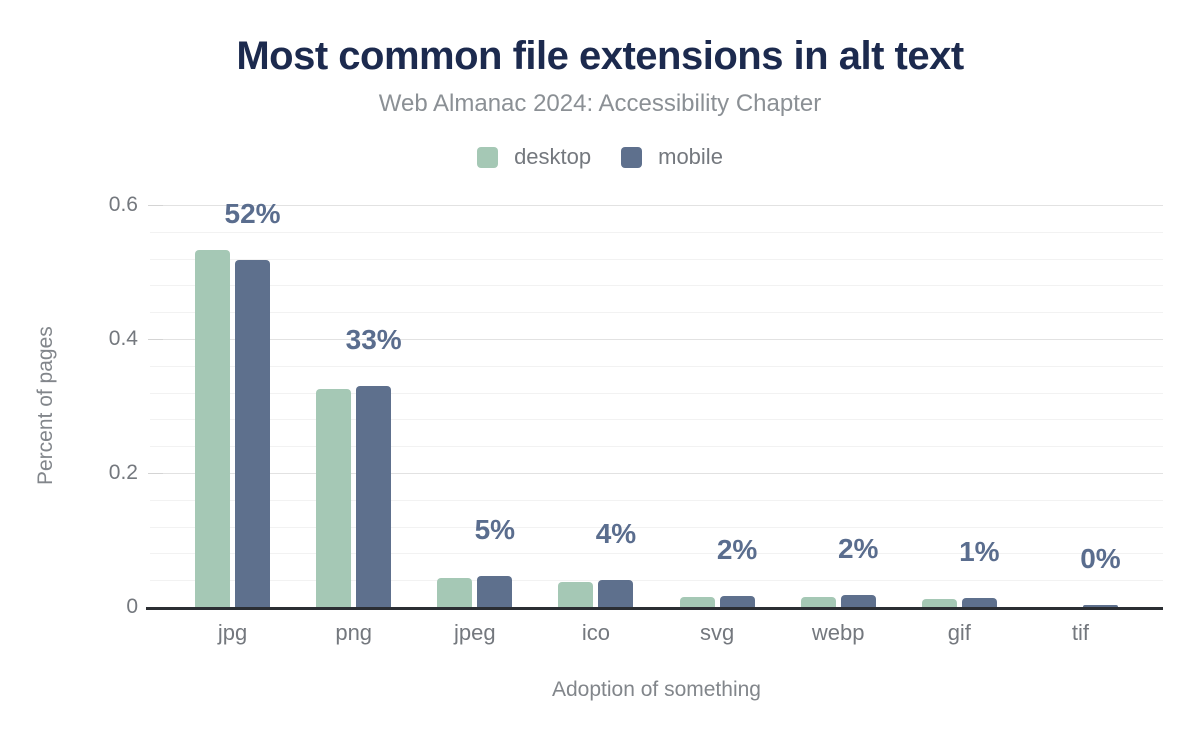  What do you see at coordinates (1100, 606) in the screenshot?
I see `bar-mobile-tif` at bounding box center [1100, 606].